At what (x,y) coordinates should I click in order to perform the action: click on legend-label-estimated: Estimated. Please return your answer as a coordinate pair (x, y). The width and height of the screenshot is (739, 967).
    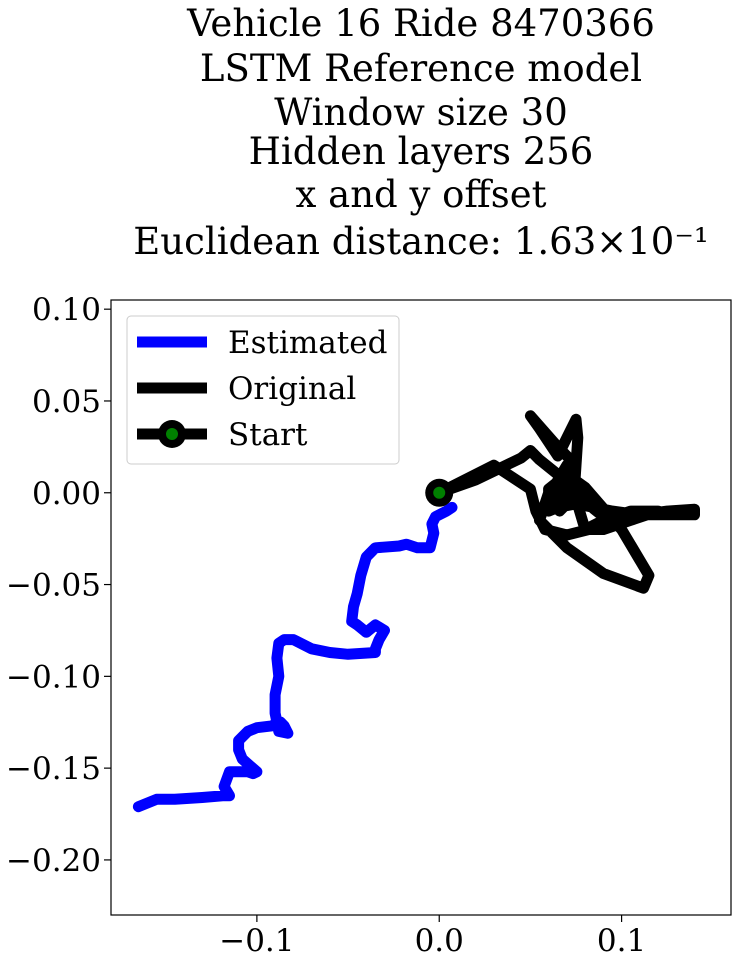
    Looking at the image, I should click on (307, 343).